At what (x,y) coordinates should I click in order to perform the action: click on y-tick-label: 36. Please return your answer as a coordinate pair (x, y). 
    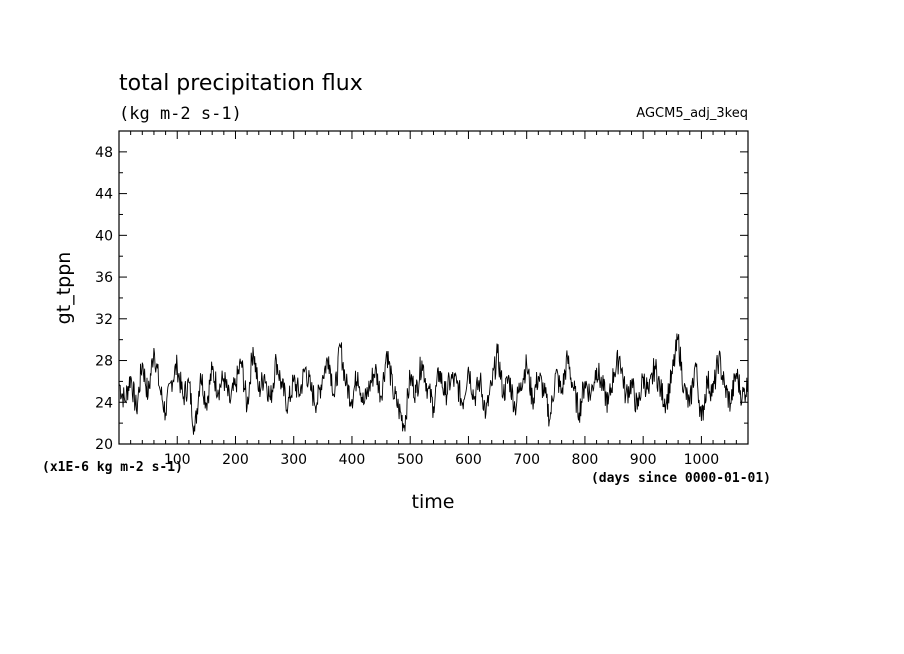
    Looking at the image, I should click on (104, 278).